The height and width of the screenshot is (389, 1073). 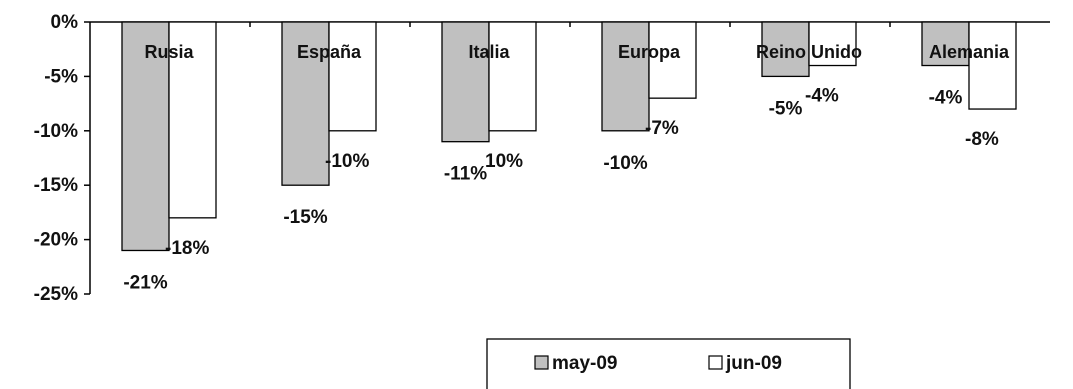 What do you see at coordinates (715, 362) in the screenshot?
I see `legend-swatch-jun` at bounding box center [715, 362].